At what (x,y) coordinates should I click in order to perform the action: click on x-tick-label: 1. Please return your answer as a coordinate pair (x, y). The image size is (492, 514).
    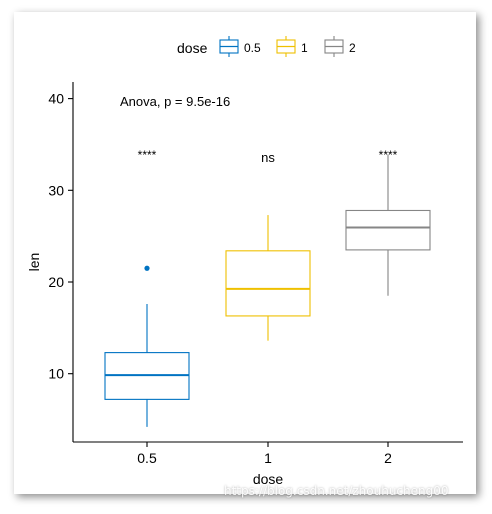
    Looking at the image, I should click on (268, 458).